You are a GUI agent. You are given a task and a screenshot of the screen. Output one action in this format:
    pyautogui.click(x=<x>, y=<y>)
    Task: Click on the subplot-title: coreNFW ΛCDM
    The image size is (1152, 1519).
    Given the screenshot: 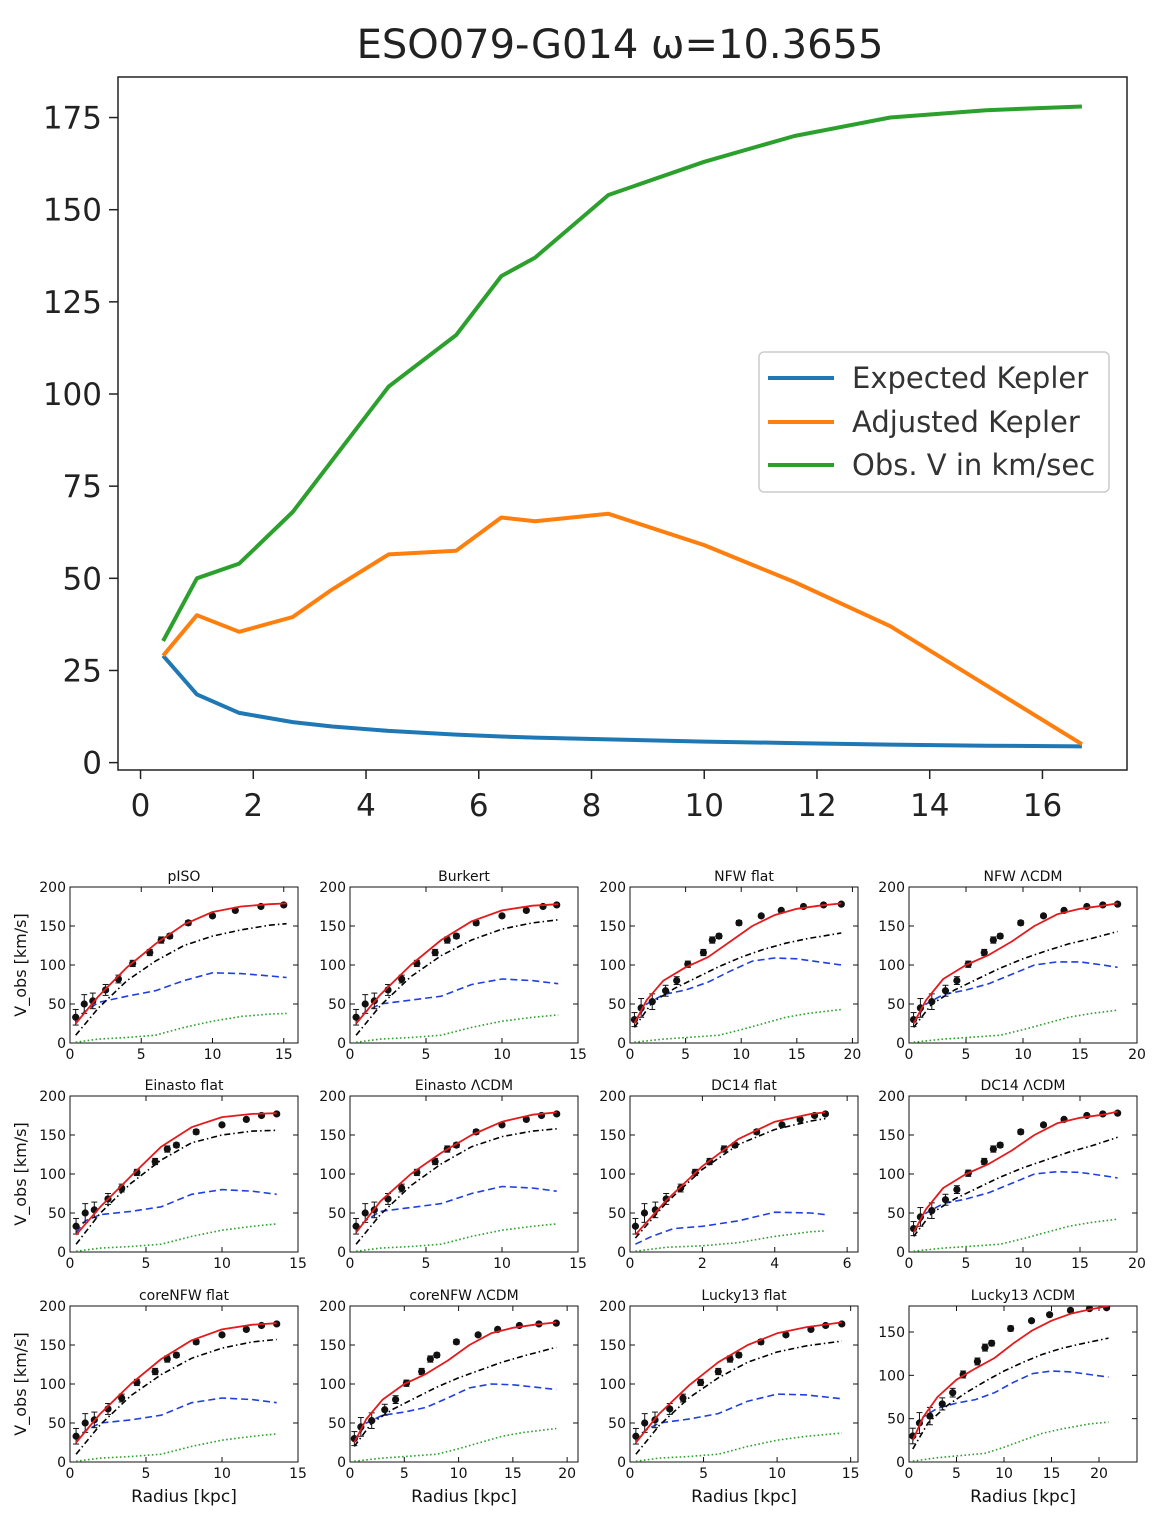 What is the action you would take?
    pyautogui.click(x=463, y=1296)
    